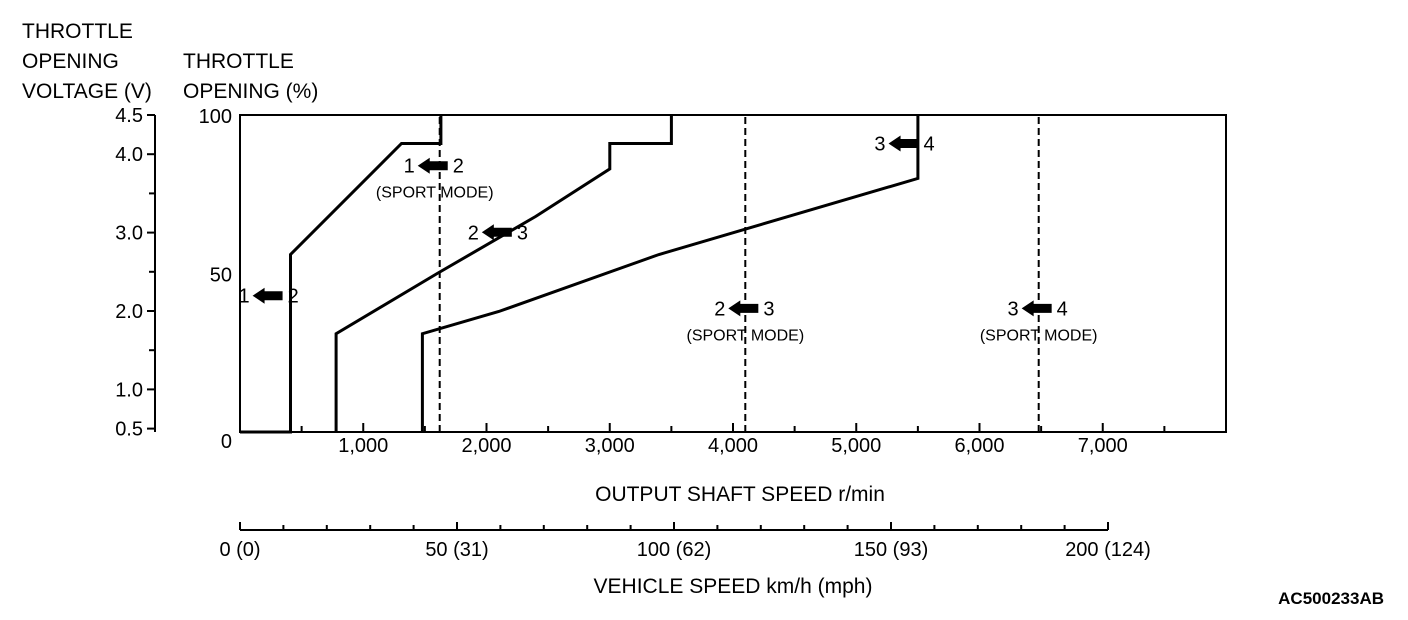 The height and width of the screenshot is (620, 1408). I want to click on throttle-axis-ticks: 0 50 100, so click(215, 279).